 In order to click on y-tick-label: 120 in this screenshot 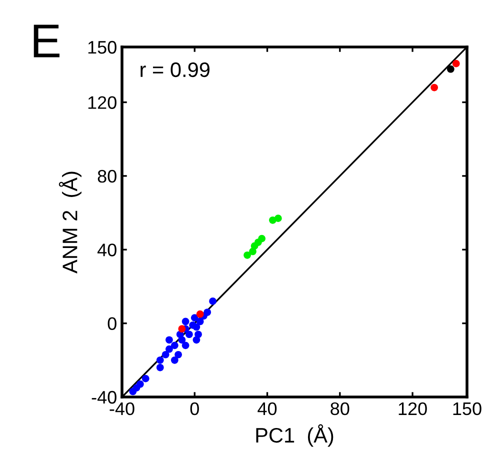, I will do `click(102, 102)`.